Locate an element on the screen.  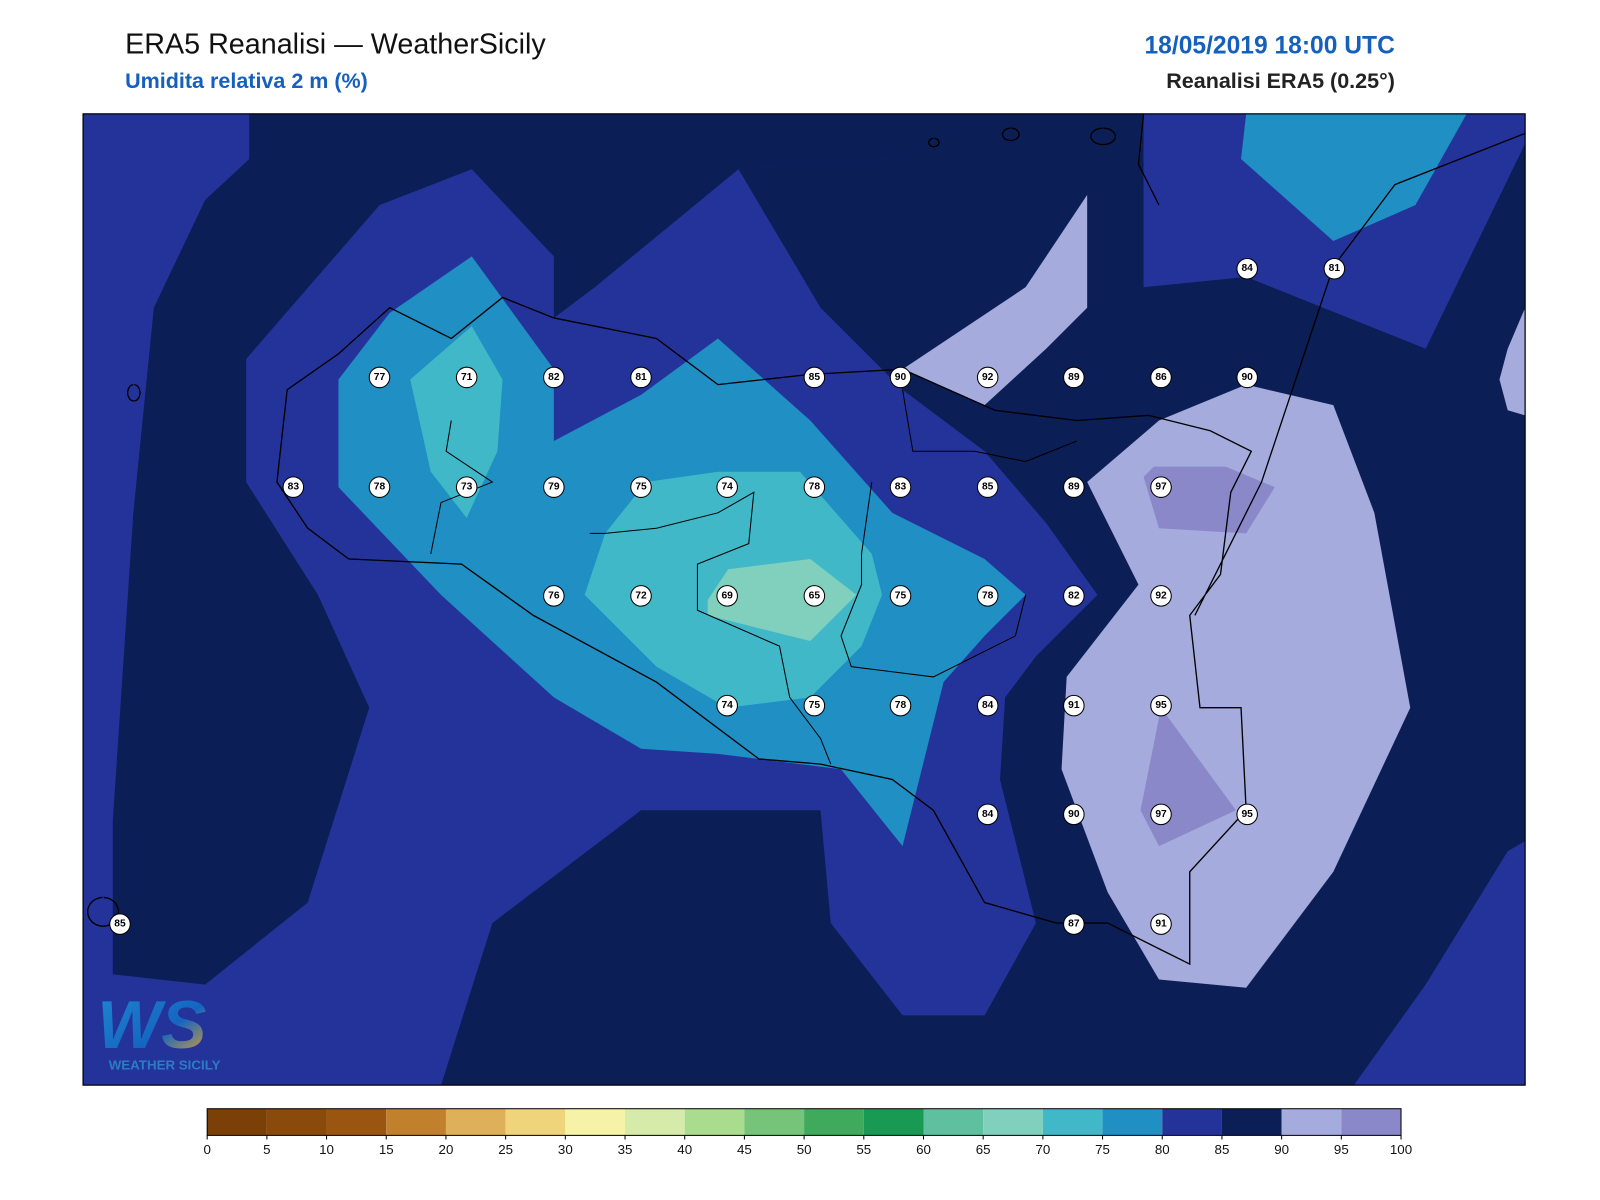
logo-text: WEATHER SICILY is located at coordinates (165, 1065).